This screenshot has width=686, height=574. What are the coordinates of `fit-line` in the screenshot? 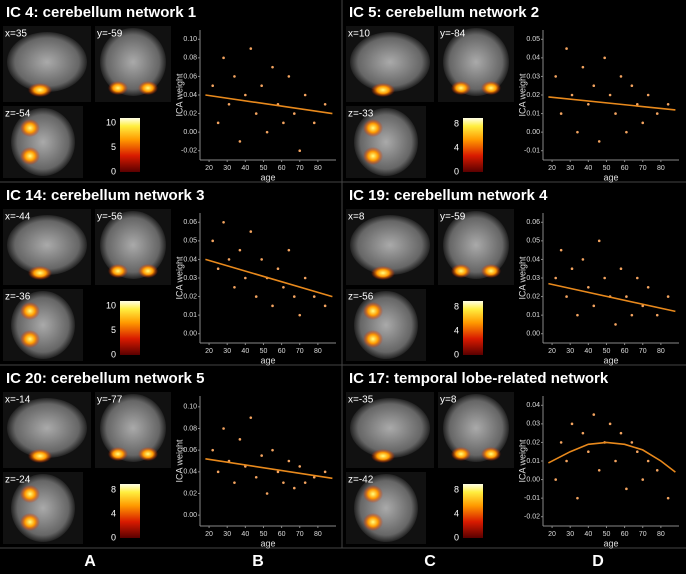 It's located at (612, 297).